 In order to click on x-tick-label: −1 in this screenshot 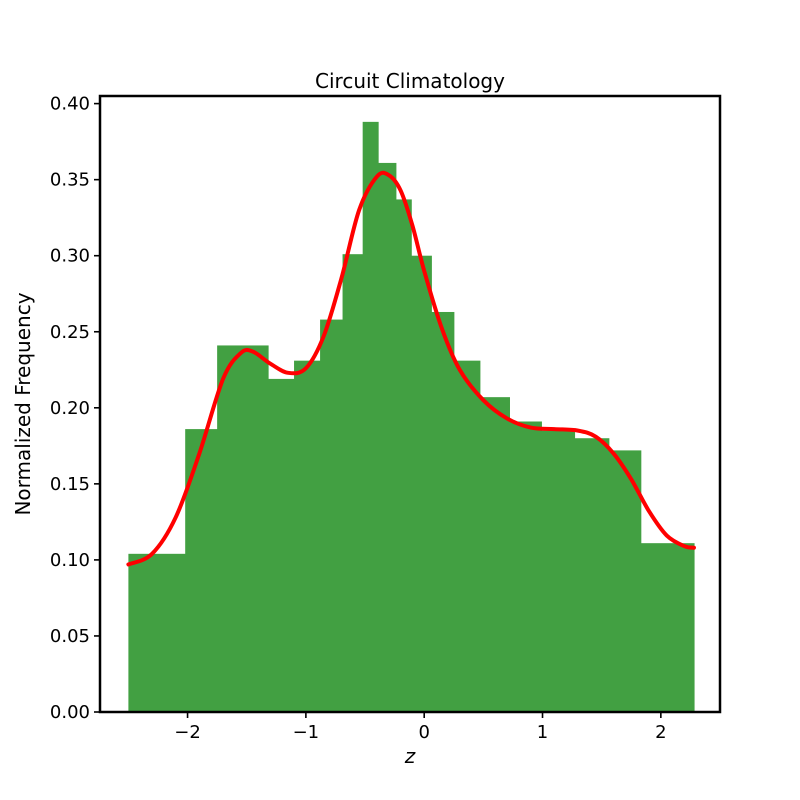, I will do `click(306, 732)`.